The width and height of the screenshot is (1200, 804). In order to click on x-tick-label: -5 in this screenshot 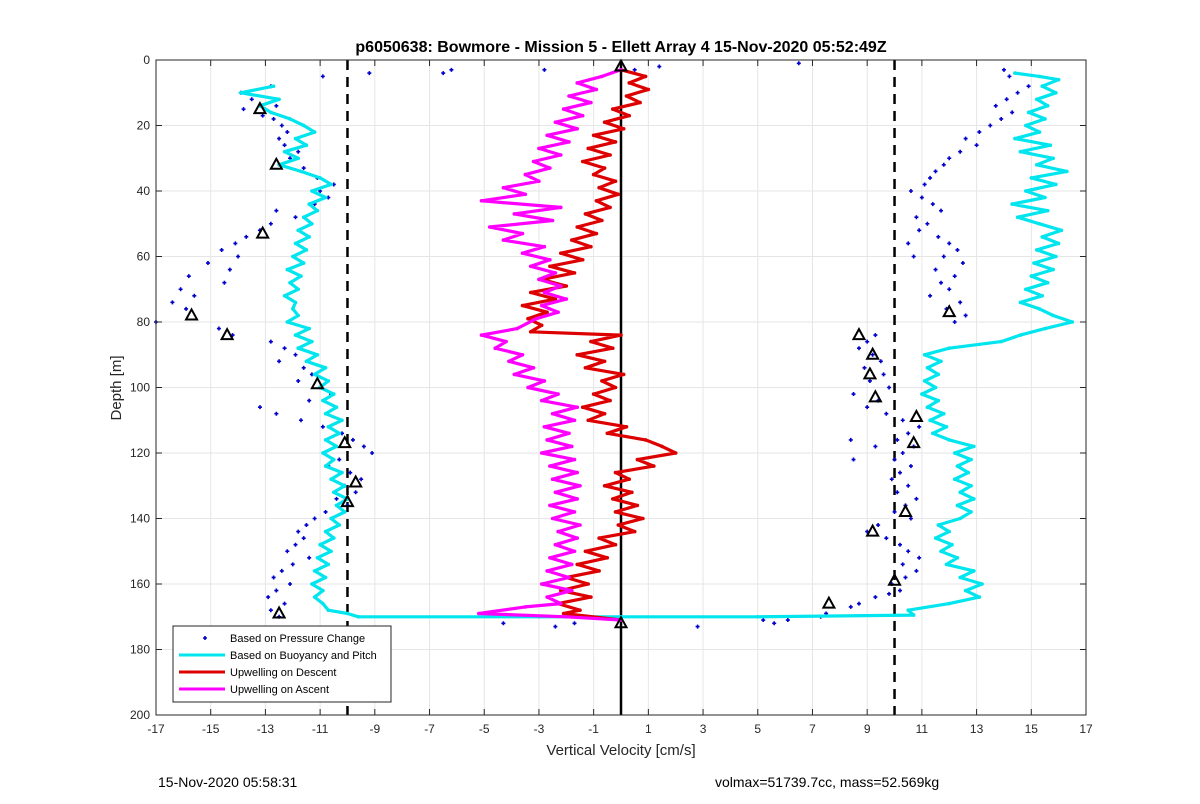, I will do `click(484, 729)`.